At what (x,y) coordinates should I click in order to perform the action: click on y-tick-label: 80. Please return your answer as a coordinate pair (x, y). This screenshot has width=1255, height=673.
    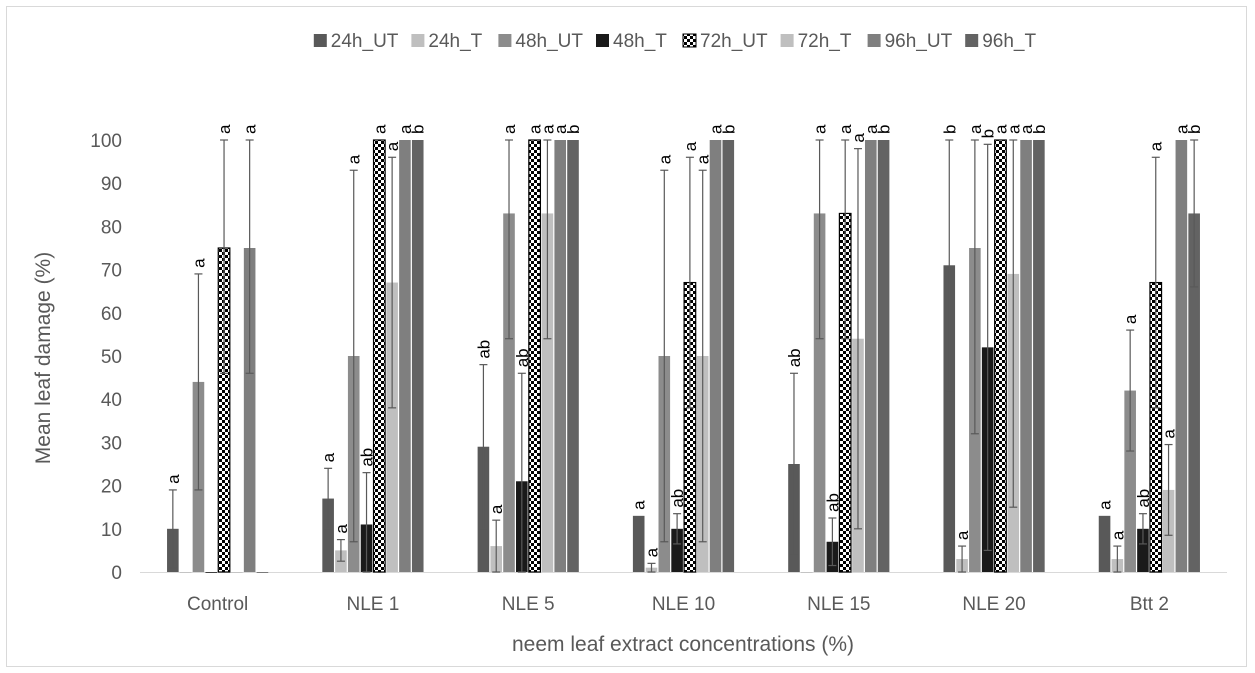
    Looking at the image, I should click on (111, 227).